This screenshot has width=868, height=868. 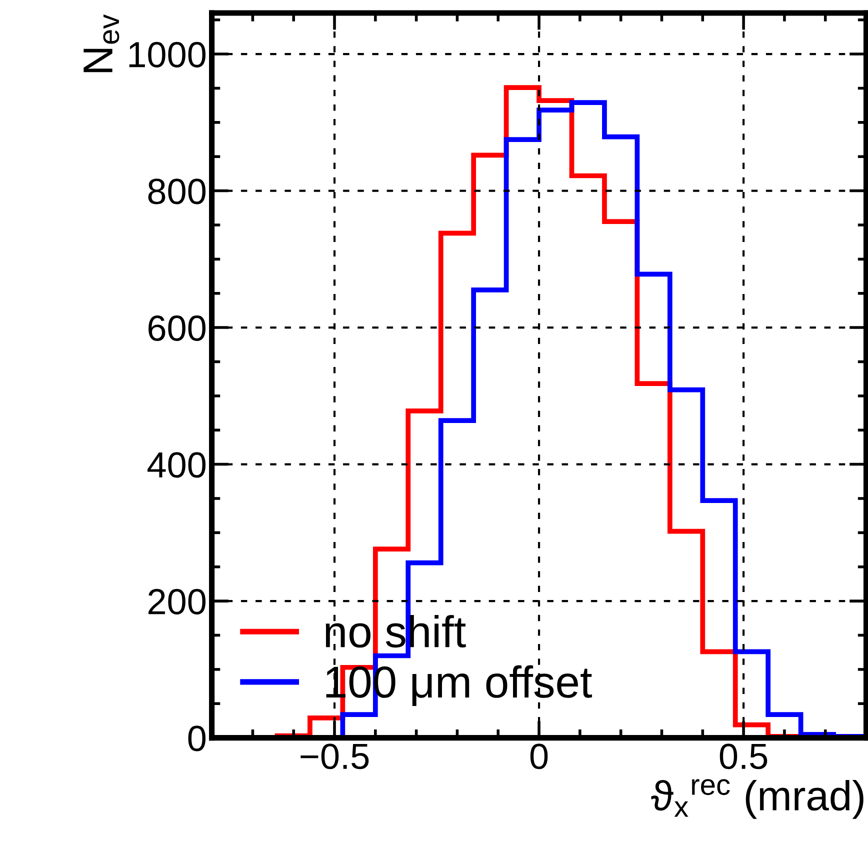 I want to click on y-tick-label: 1000, so click(x=167, y=55).